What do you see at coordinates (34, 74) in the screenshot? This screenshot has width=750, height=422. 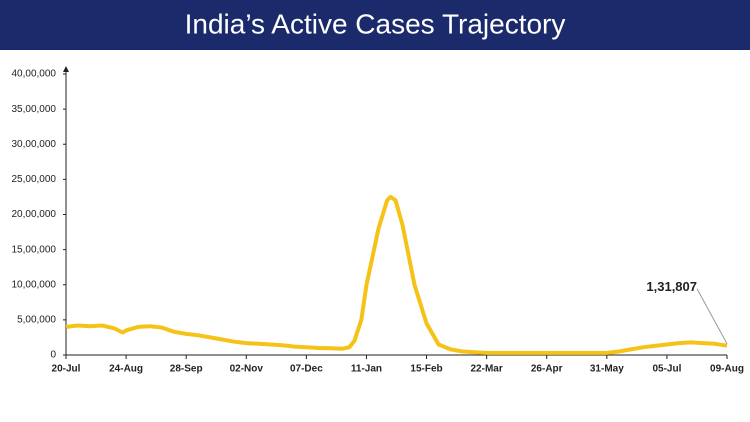 I see `y-tick-label: 40,00,000` at bounding box center [34, 74].